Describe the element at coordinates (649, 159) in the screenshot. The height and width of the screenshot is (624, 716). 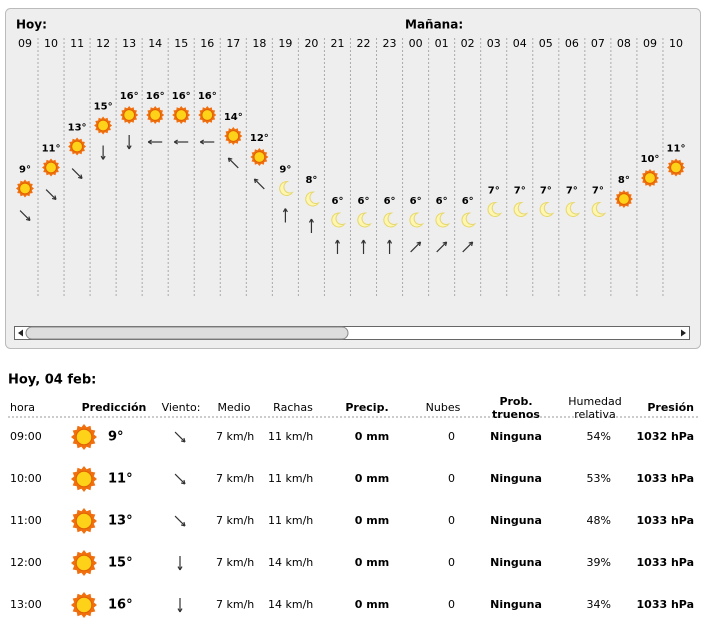
I see `temp-label: 10°` at that location.